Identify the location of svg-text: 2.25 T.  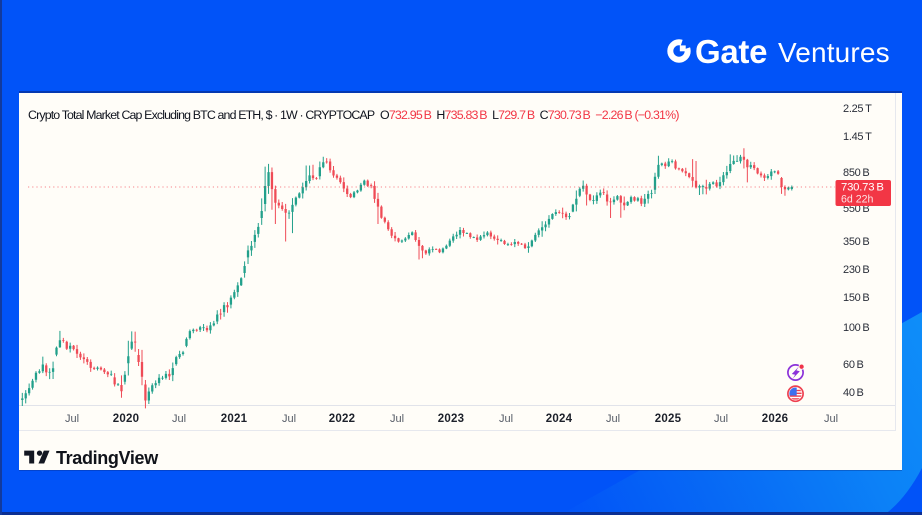
(857, 109).